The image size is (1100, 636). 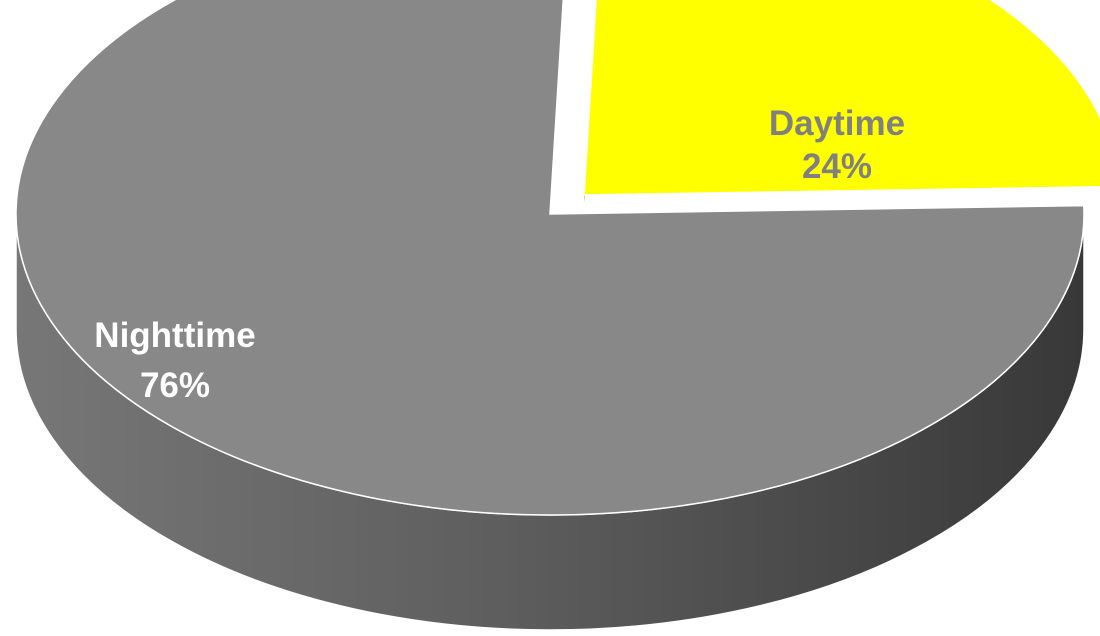 What do you see at coordinates (174, 335) in the screenshot?
I see `slice-label-nighttime-name: Nighttime` at bounding box center [174, 335].